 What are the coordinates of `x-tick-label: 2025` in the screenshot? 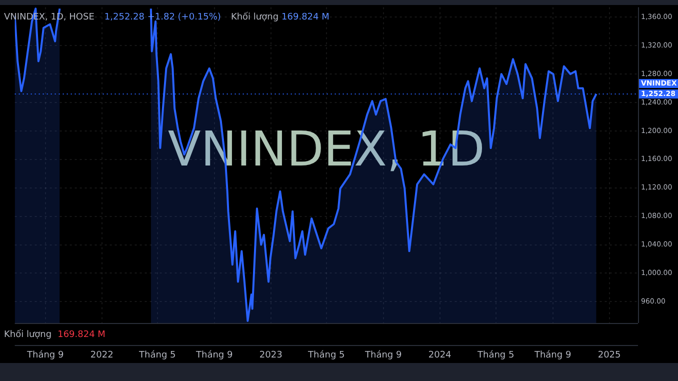 It's located at (609, 355).